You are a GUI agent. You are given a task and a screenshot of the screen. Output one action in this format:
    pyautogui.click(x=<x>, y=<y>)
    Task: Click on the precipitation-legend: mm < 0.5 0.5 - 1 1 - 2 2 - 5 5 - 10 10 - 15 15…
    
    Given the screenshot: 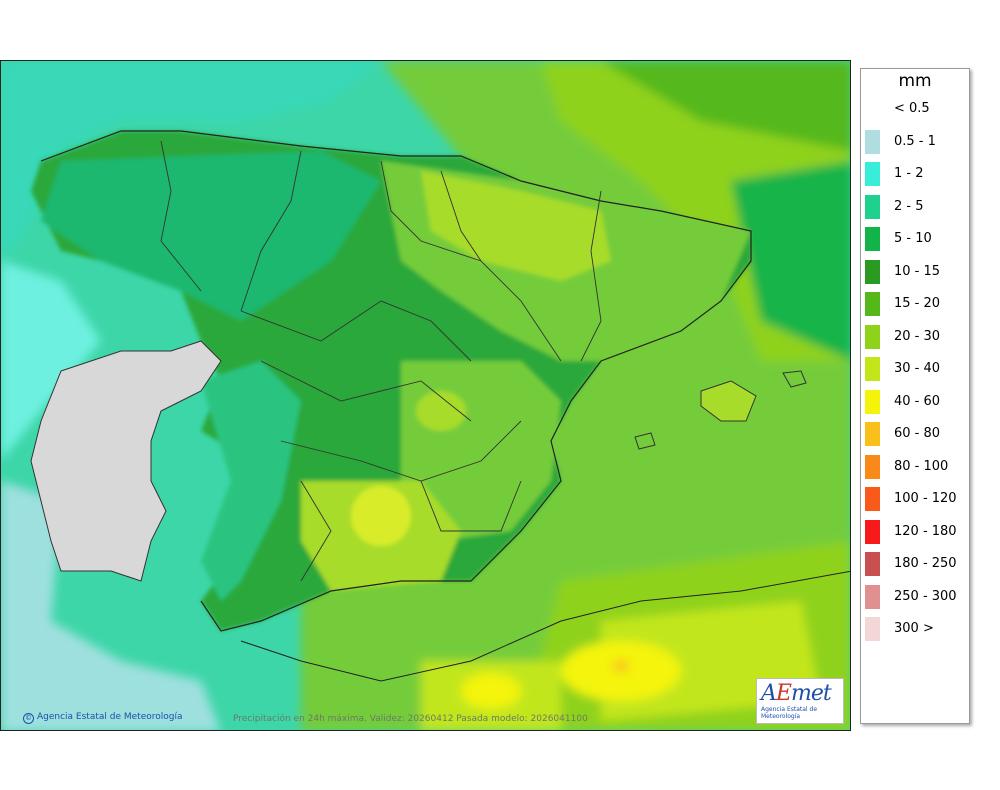 What is the action you would take?
    pyautogui.click(x=915, y=396)
    